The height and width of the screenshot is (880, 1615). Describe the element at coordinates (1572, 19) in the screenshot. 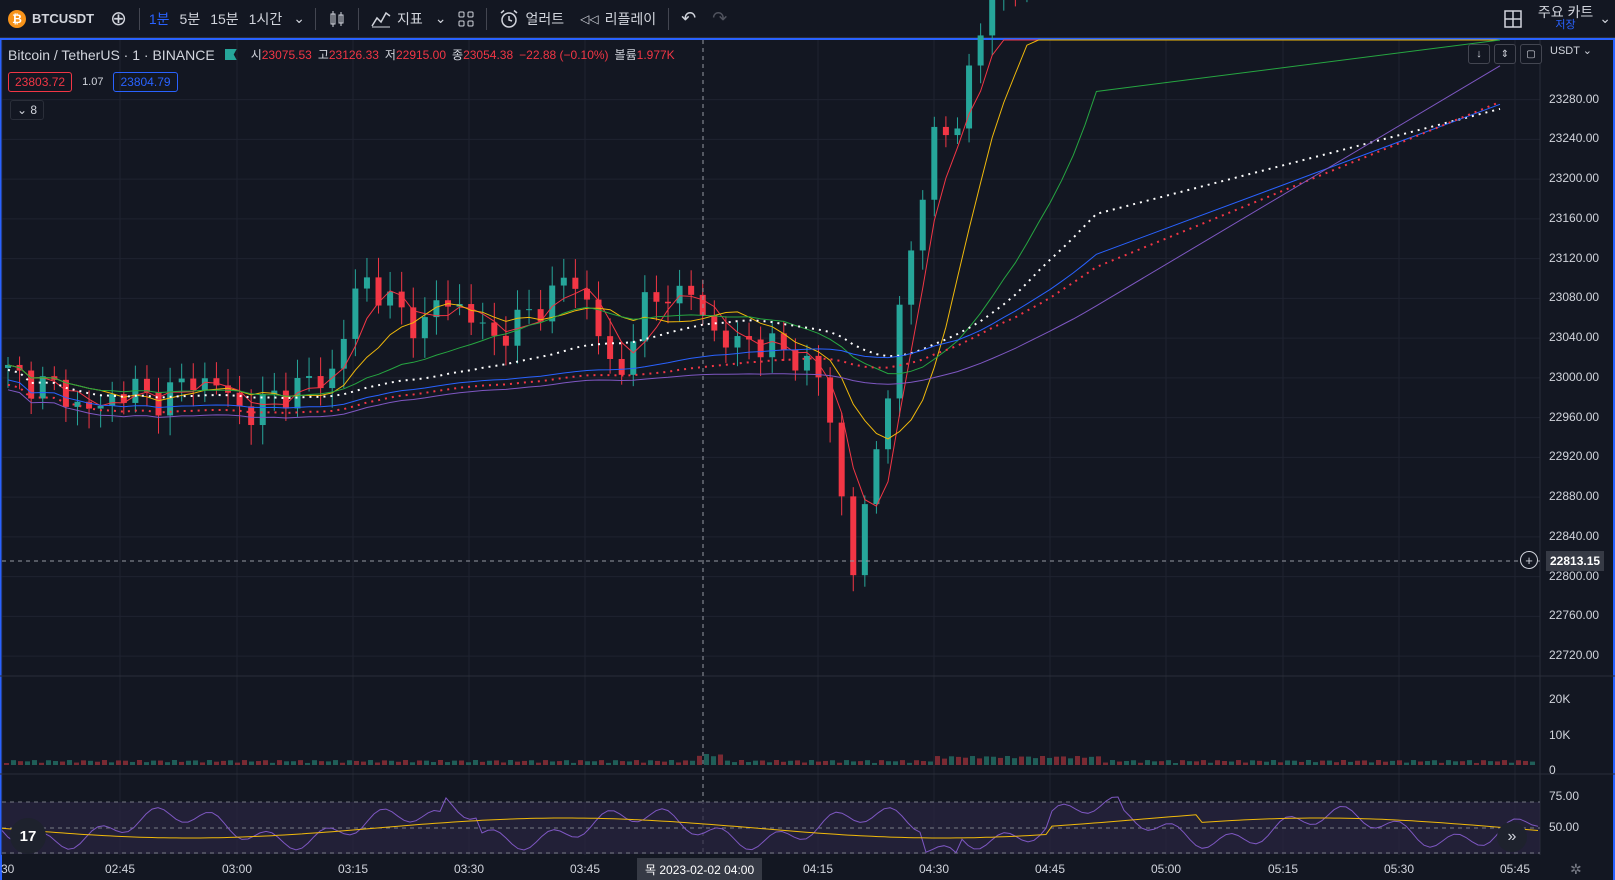

I see `layout-name-button: 주요 카트 저장 ⌄` at that location.